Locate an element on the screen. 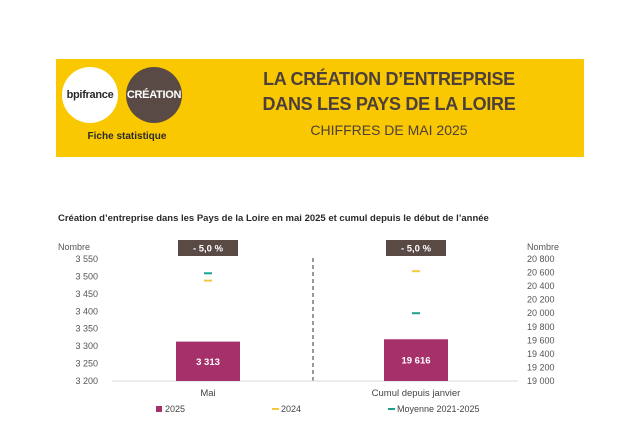 This screenshot has height=430, width=640. bpifrance-logo-text: bpifrance is located at coordinates (90, 95).